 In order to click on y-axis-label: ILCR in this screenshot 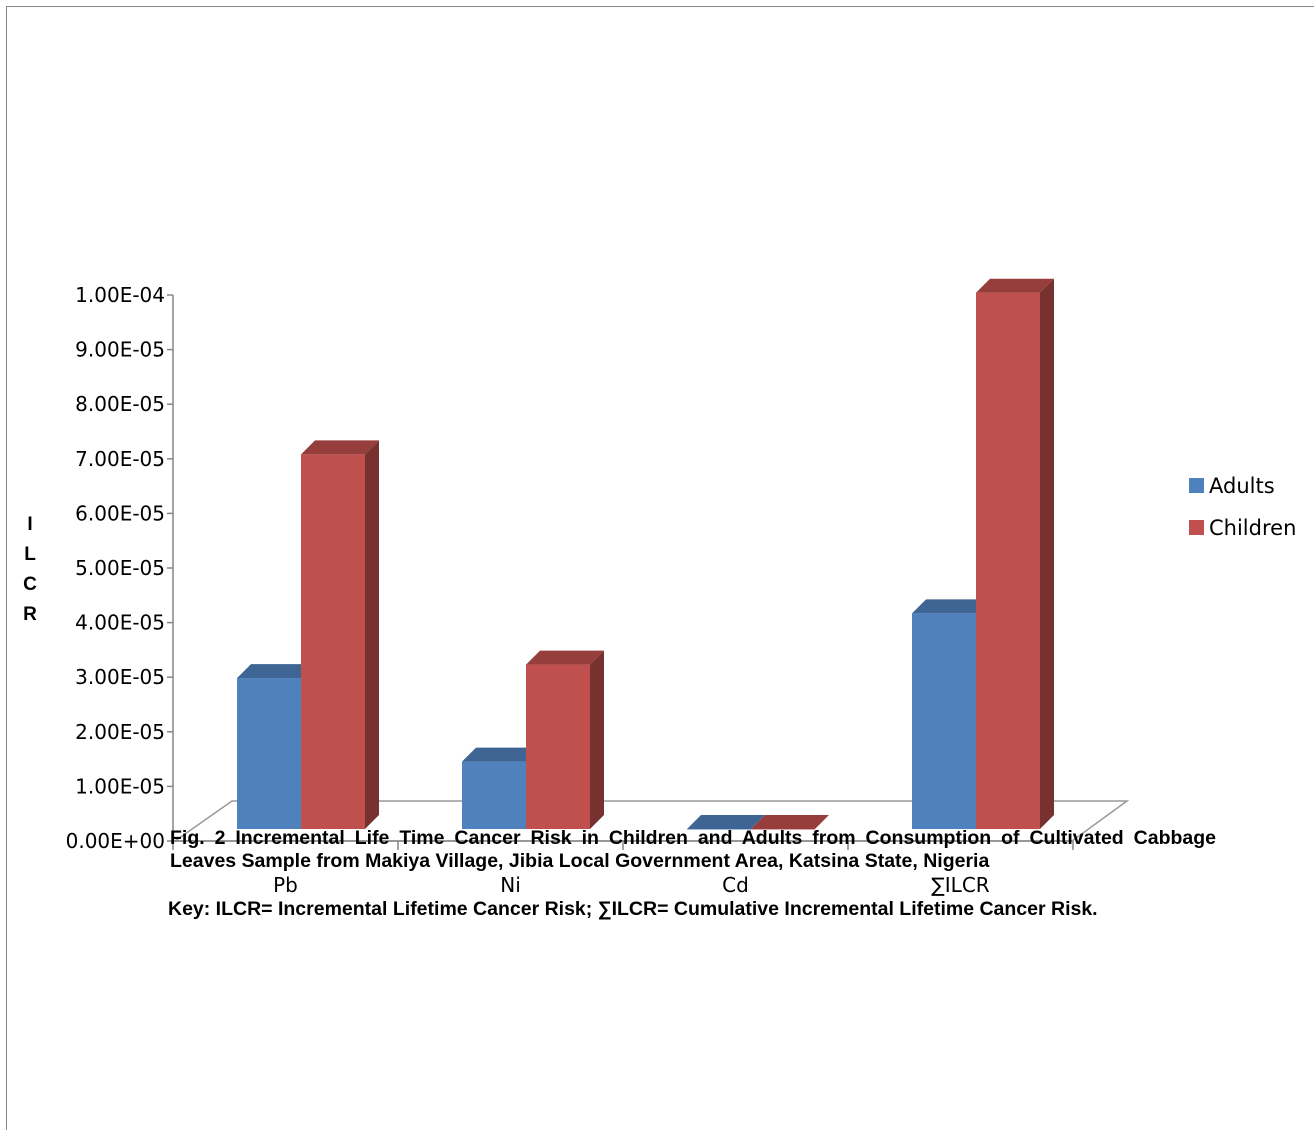, I will do `click(30, 569)`.